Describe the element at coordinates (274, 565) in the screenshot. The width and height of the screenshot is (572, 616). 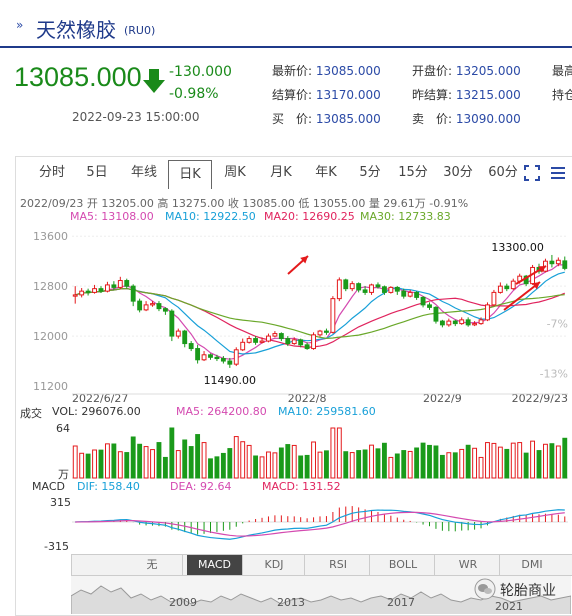
I see `indicator-kdj: KDJ` at that location.